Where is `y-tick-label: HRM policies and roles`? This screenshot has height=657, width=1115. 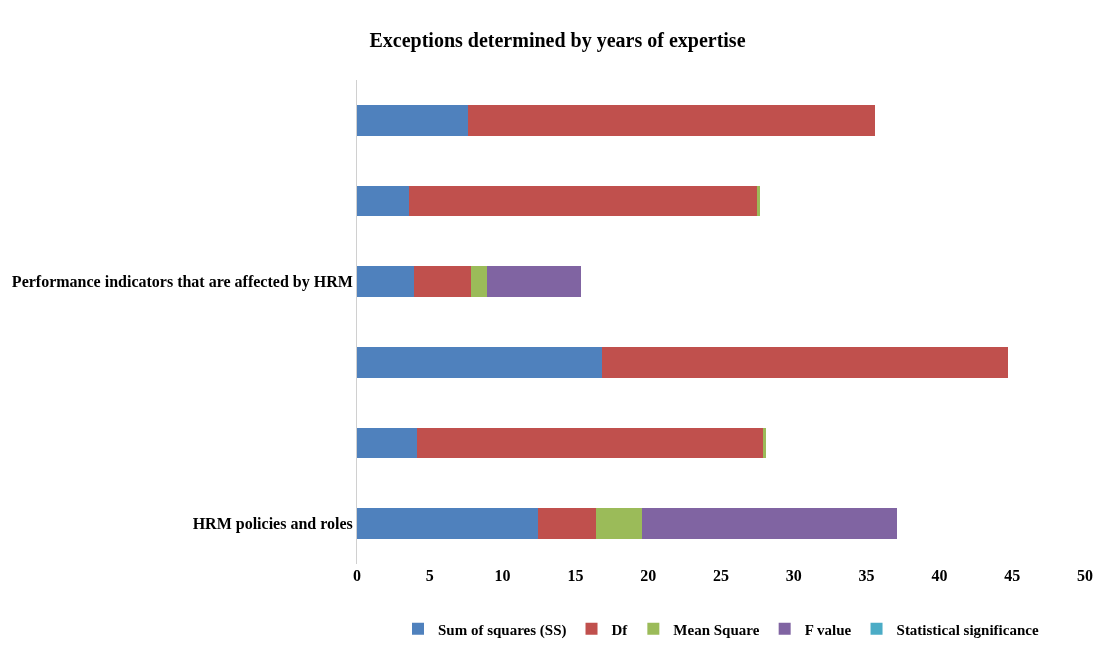
y-tick-label: HRM policies and roles is located at coordinates (272, 524).